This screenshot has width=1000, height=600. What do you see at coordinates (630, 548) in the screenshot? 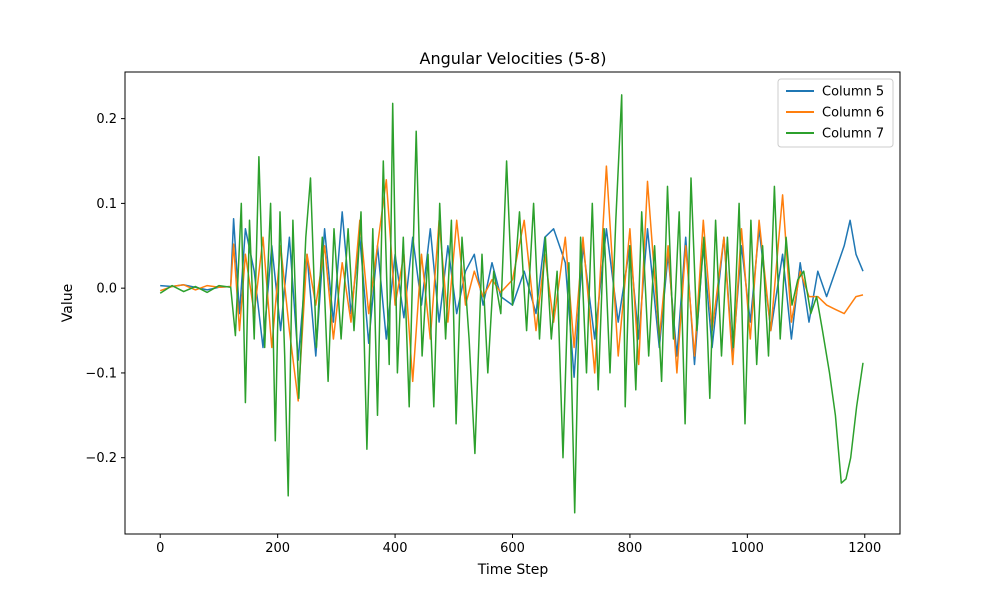
I see `x-tick-label: 800` at bounding box center [630, 548].